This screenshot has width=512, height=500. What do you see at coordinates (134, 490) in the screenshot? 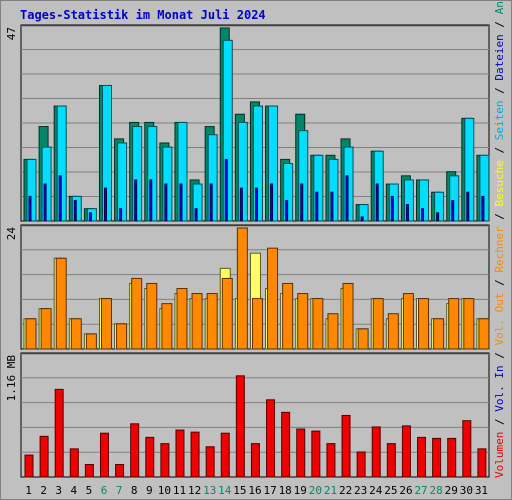
I see `x-tick-label-day-8: 8` at bounding box center [134, 490].